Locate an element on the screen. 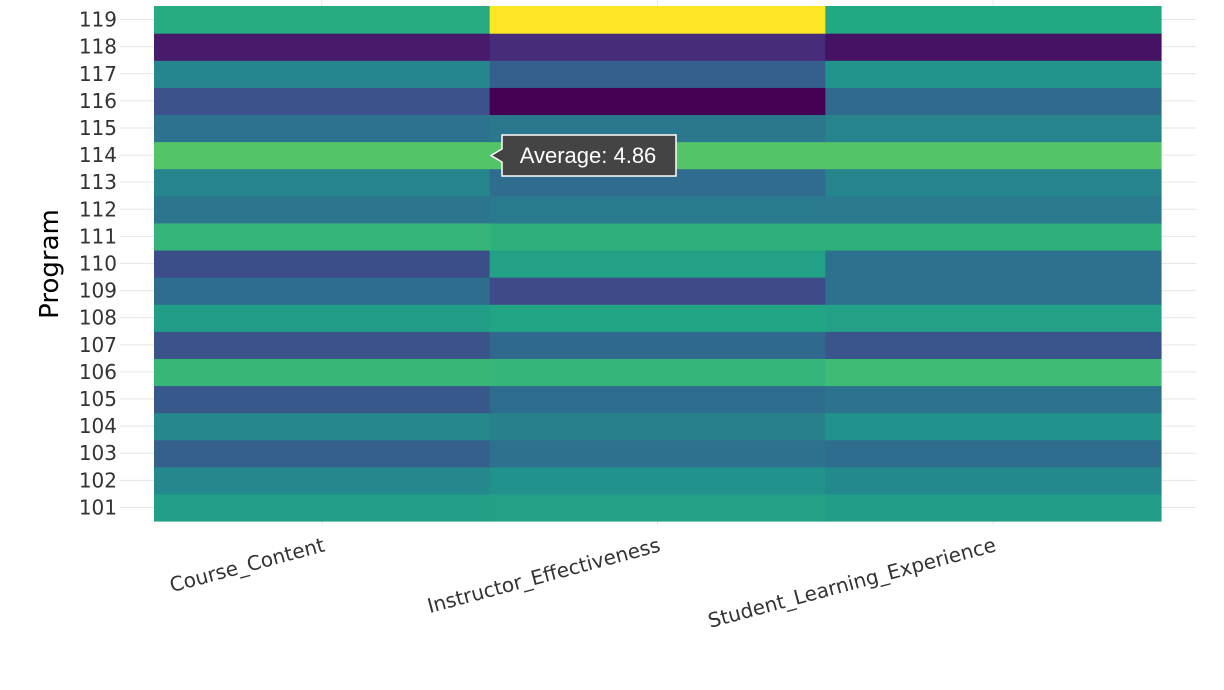  tooltip-box is located at coordinates (583, 155).